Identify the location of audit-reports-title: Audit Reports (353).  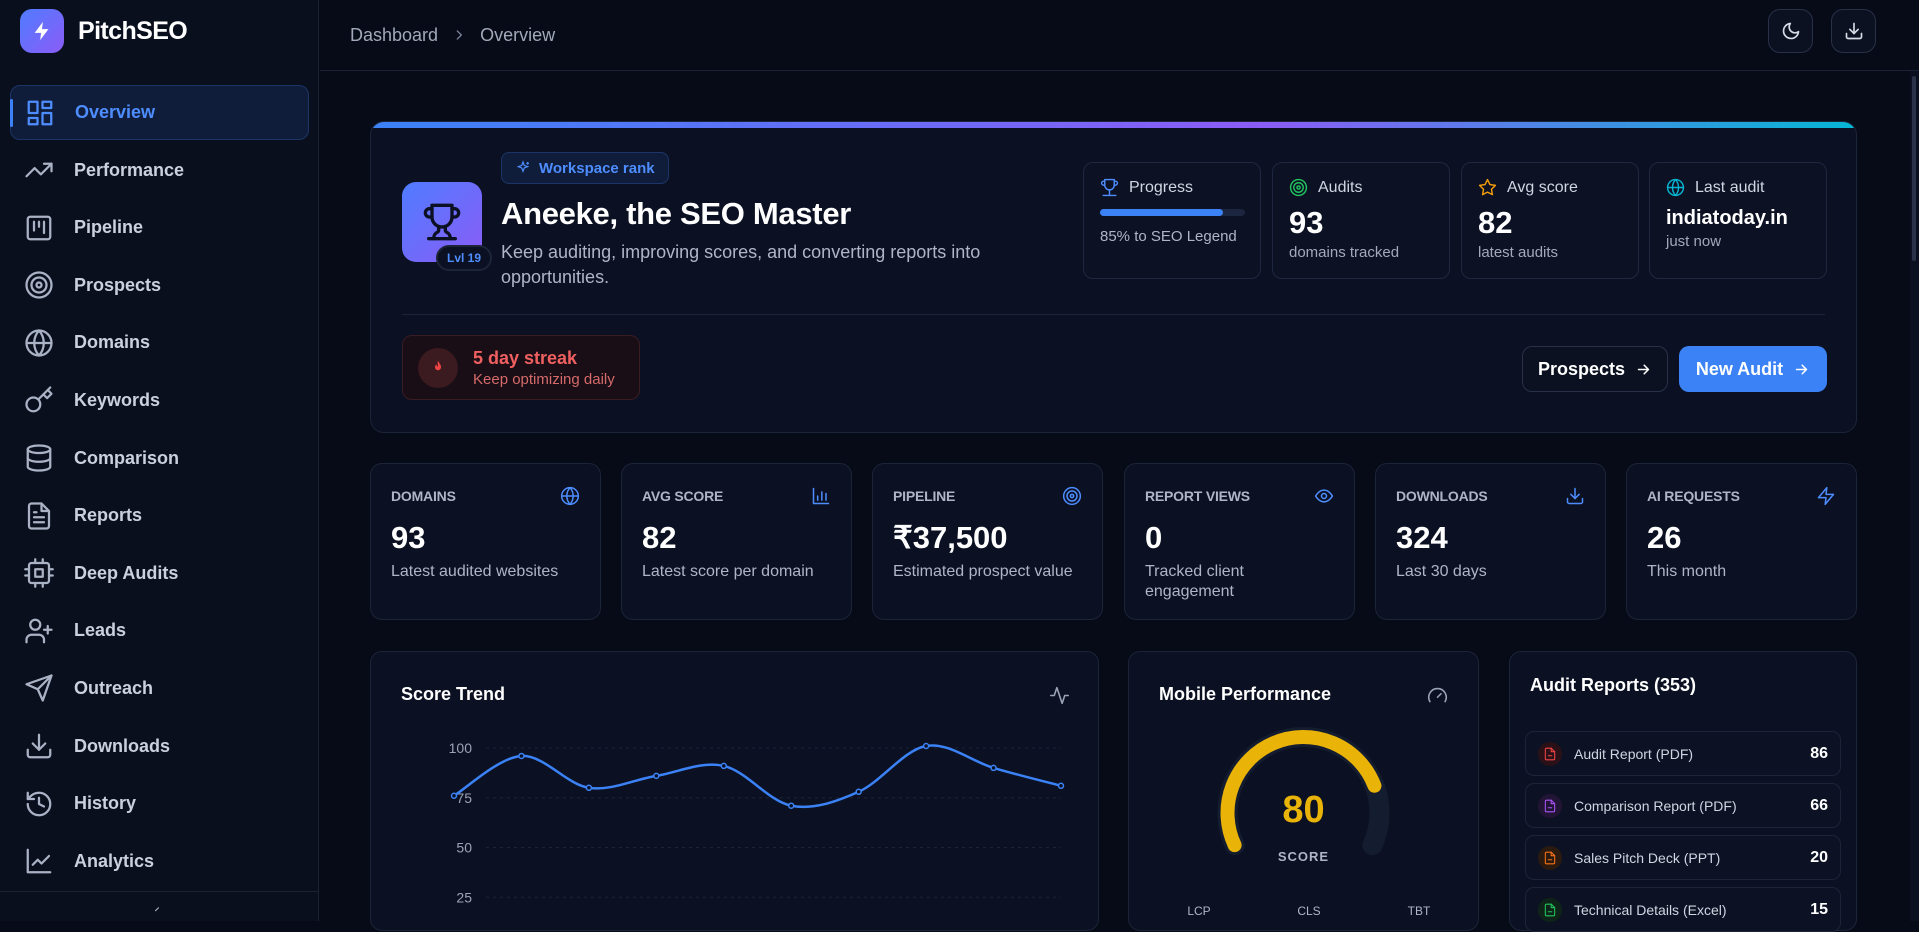
(1613, 685).